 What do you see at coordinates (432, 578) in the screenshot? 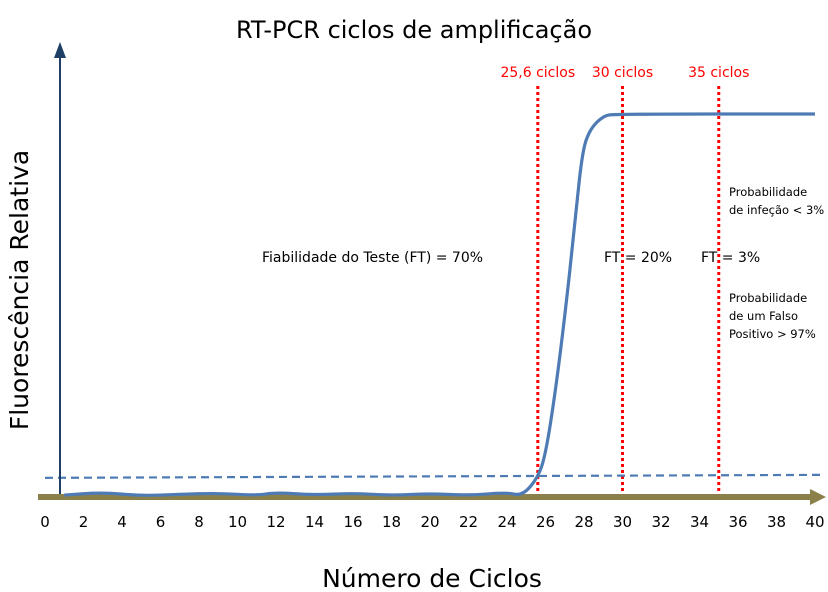
I see `x-axis-label: Número de Ciclos` at bounding box center [432, 578].